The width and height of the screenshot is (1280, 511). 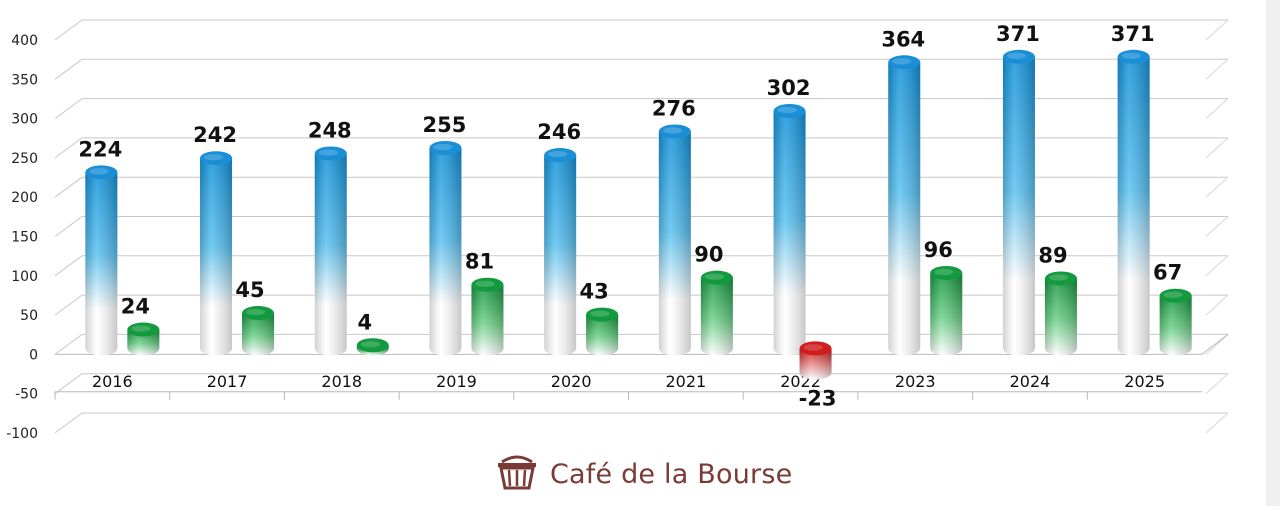 What do you see at coordinates (594, 292) in the screenshot?
I see `data-label-series2: 43` at bounding box center [594, 292].